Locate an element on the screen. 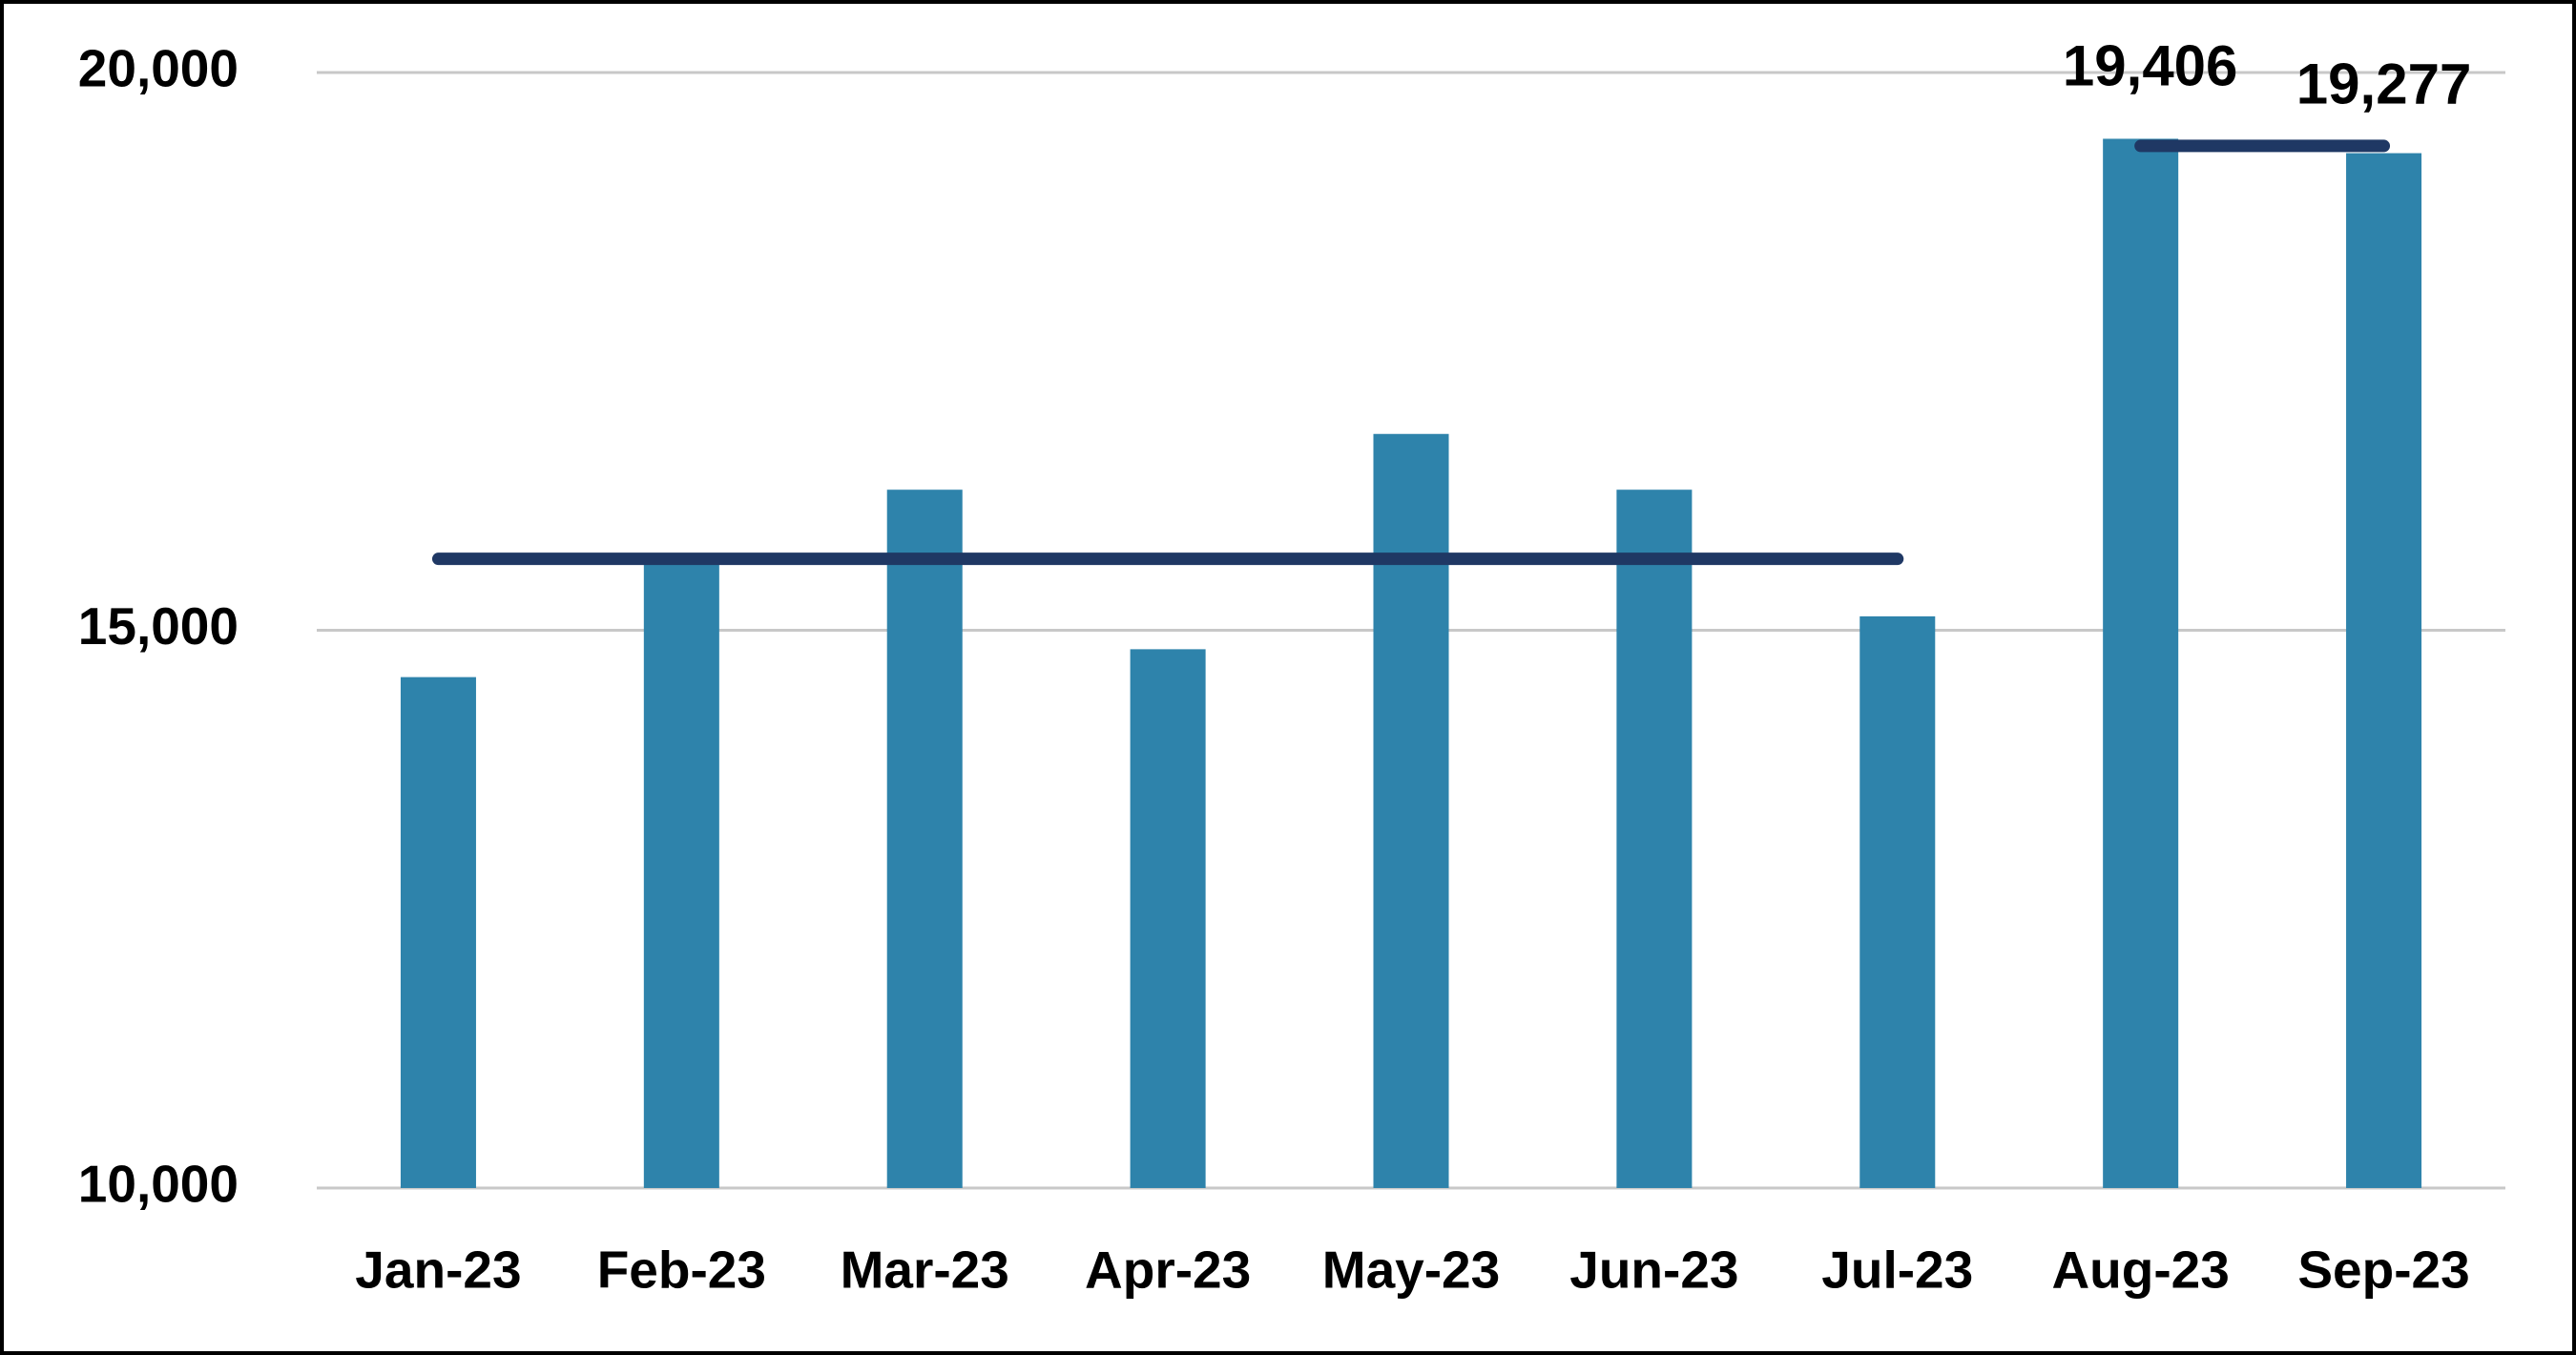 The image size is (2576, 1355). x-tick-label: Jul-23 is located at coordinates (1897, 1270).